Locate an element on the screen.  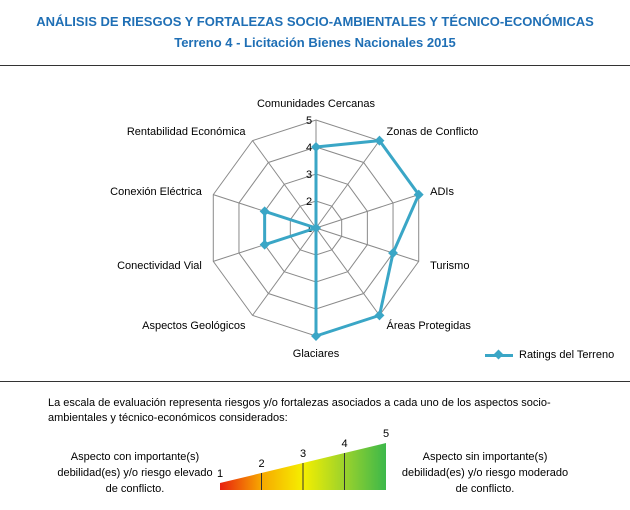
category-label: Zonas de Conflicto is located at coordinates (433, 132).